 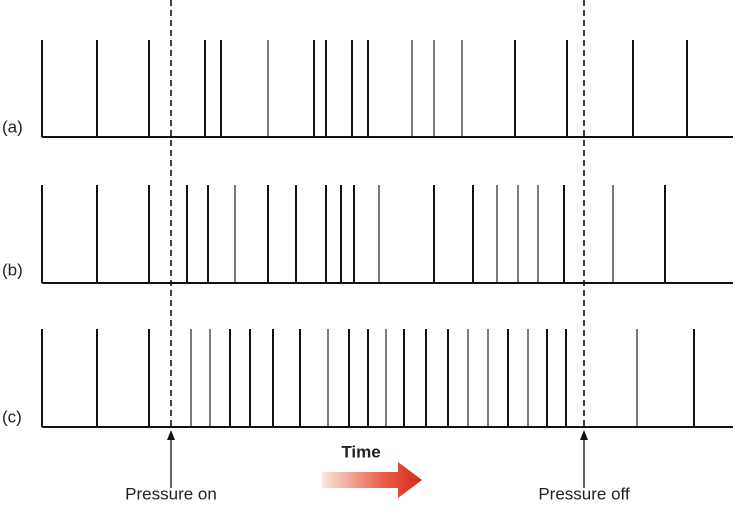 I want to click on marker-label: Pressure off, so click(x=584, y=493).